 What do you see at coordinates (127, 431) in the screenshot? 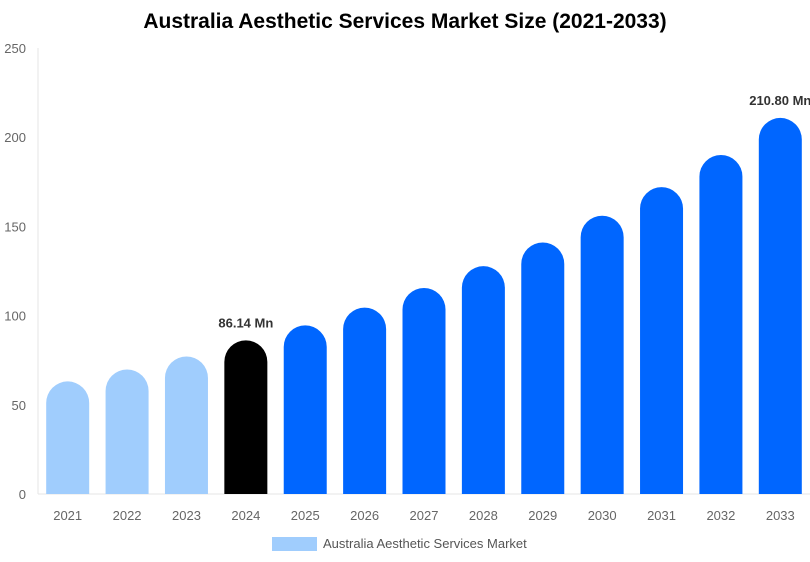
I see `bar-2022` at bounding box center [127, 431].